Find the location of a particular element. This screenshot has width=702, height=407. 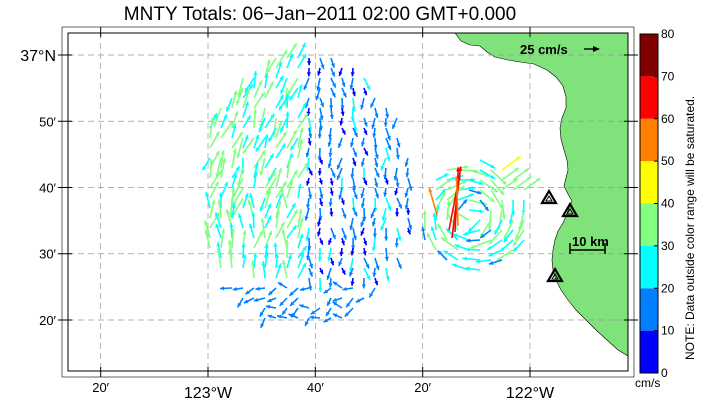

lat-tick-label: 30′ is located at coordinates (47, 254).